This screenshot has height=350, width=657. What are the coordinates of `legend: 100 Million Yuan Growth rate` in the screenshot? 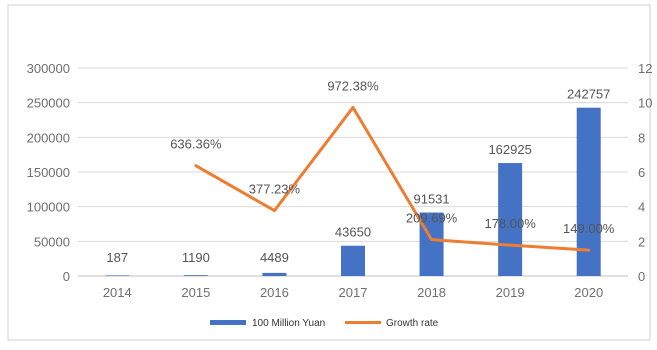 It's located at (324, 323).